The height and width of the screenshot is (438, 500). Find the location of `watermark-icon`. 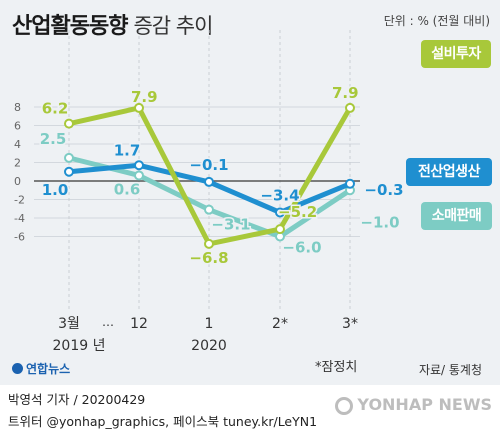

watermark-icon is located at coordinates (344, 406).